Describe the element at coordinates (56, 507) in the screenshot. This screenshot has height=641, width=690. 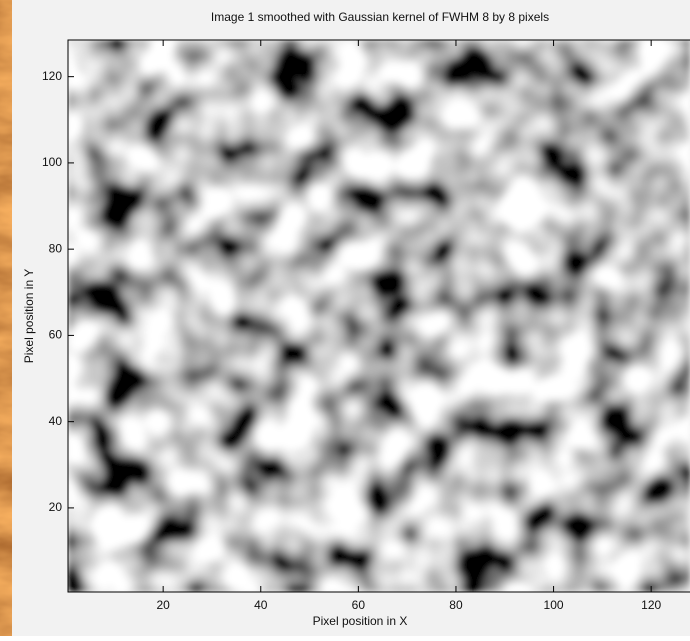
I see `y-tick-label: 20` at that location.